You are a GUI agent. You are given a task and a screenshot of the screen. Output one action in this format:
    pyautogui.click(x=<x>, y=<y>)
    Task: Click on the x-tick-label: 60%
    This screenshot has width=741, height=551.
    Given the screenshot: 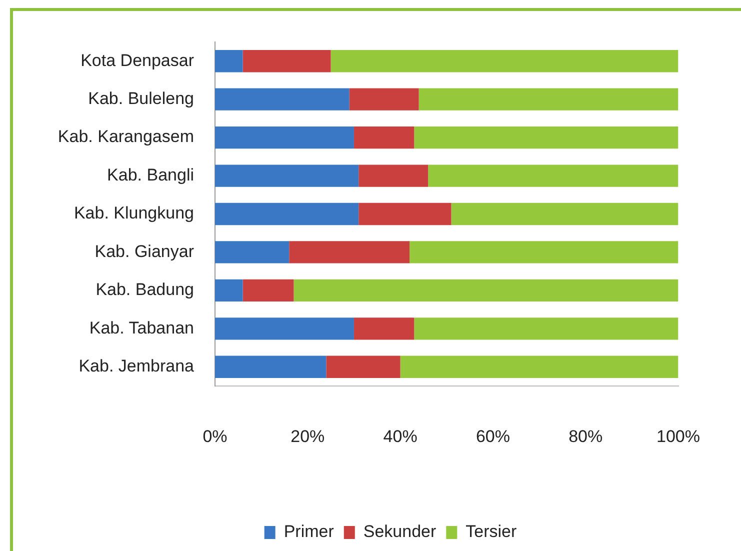 What is the action you would take?
    pyautogui.click(x=493, y=436)
    